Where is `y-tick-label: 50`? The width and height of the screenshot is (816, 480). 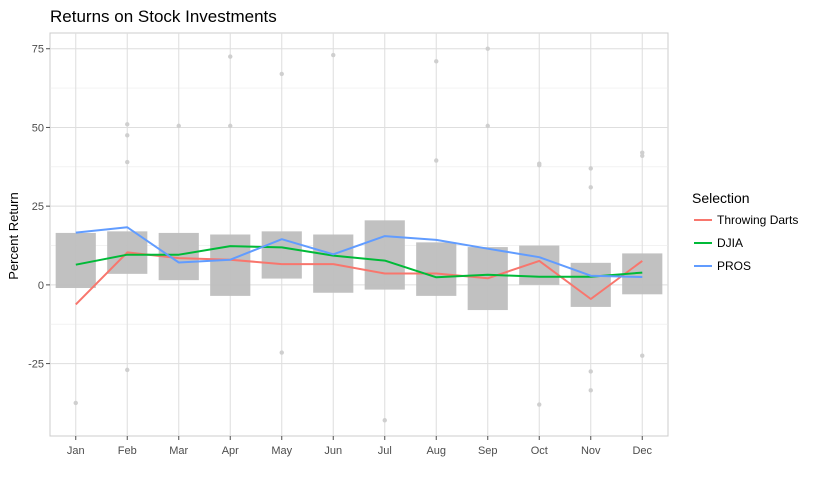 y-tick-label: 50 is located at coordinates (38, 128).